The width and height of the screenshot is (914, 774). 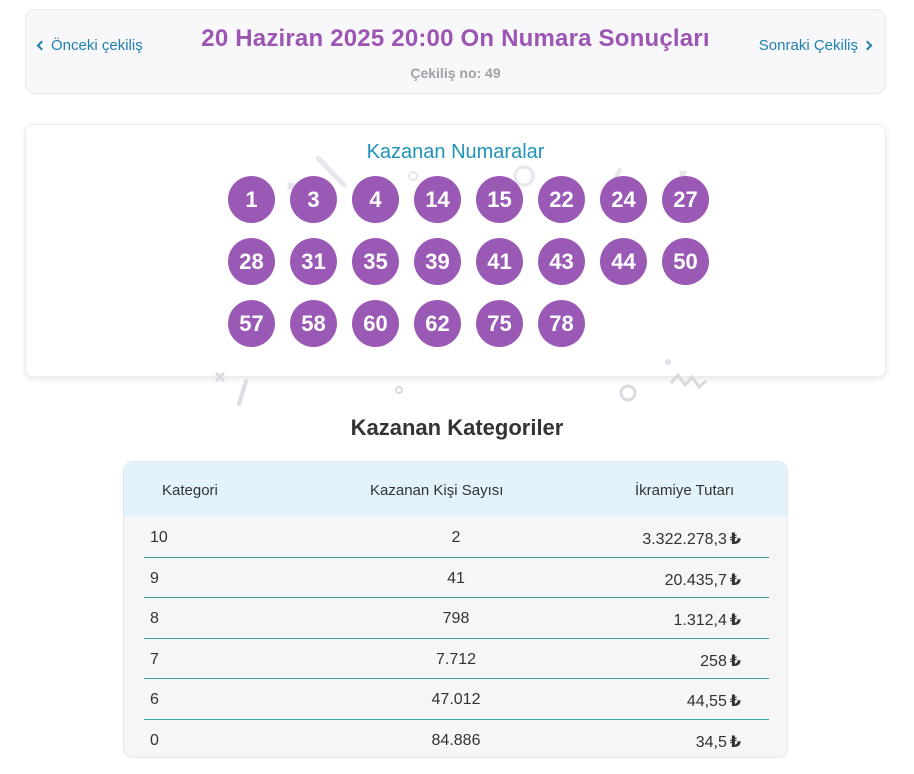 What do you see at coordinates (313, 199) in the screenshot?
I see `number-ball: 3` at bounding box center [313, 199].